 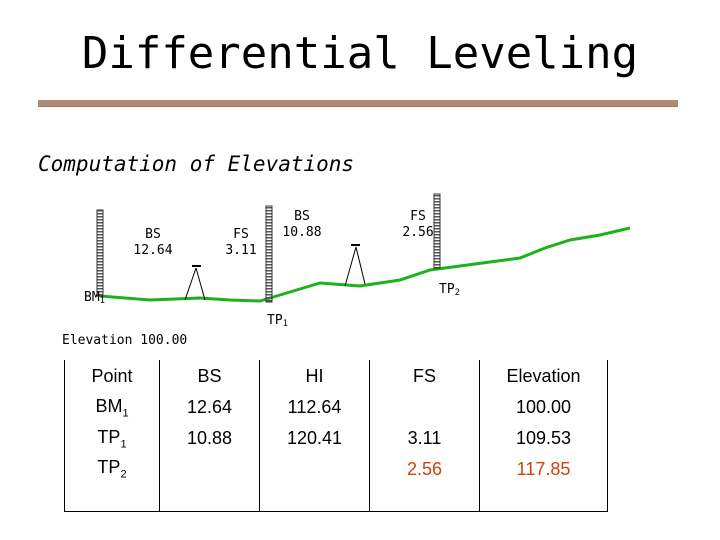 What do you see at coordinates (112, 438) in the screenshot?
I see `cell-point: TP1` at bounding box center [112, 438].